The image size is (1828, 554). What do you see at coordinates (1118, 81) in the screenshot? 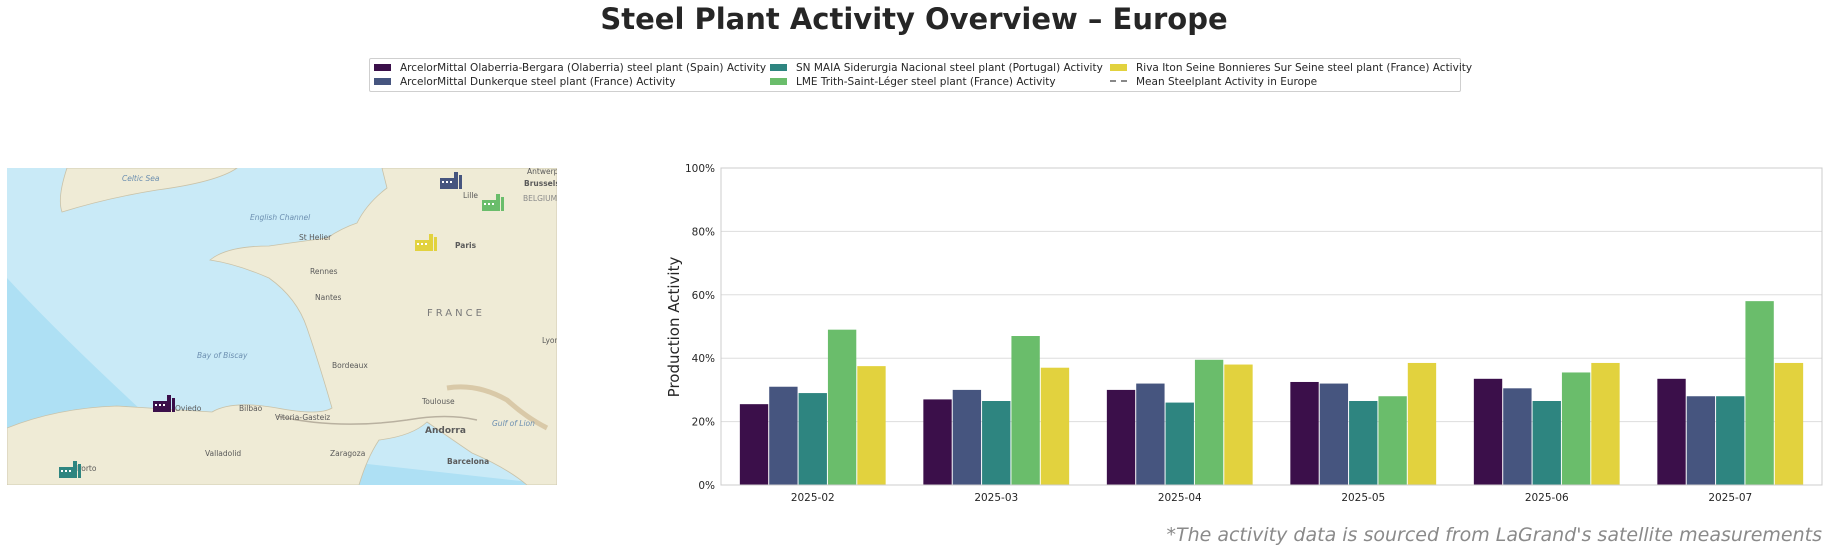
I see `legend-dash-mean` at bounding box center [1118, 81].